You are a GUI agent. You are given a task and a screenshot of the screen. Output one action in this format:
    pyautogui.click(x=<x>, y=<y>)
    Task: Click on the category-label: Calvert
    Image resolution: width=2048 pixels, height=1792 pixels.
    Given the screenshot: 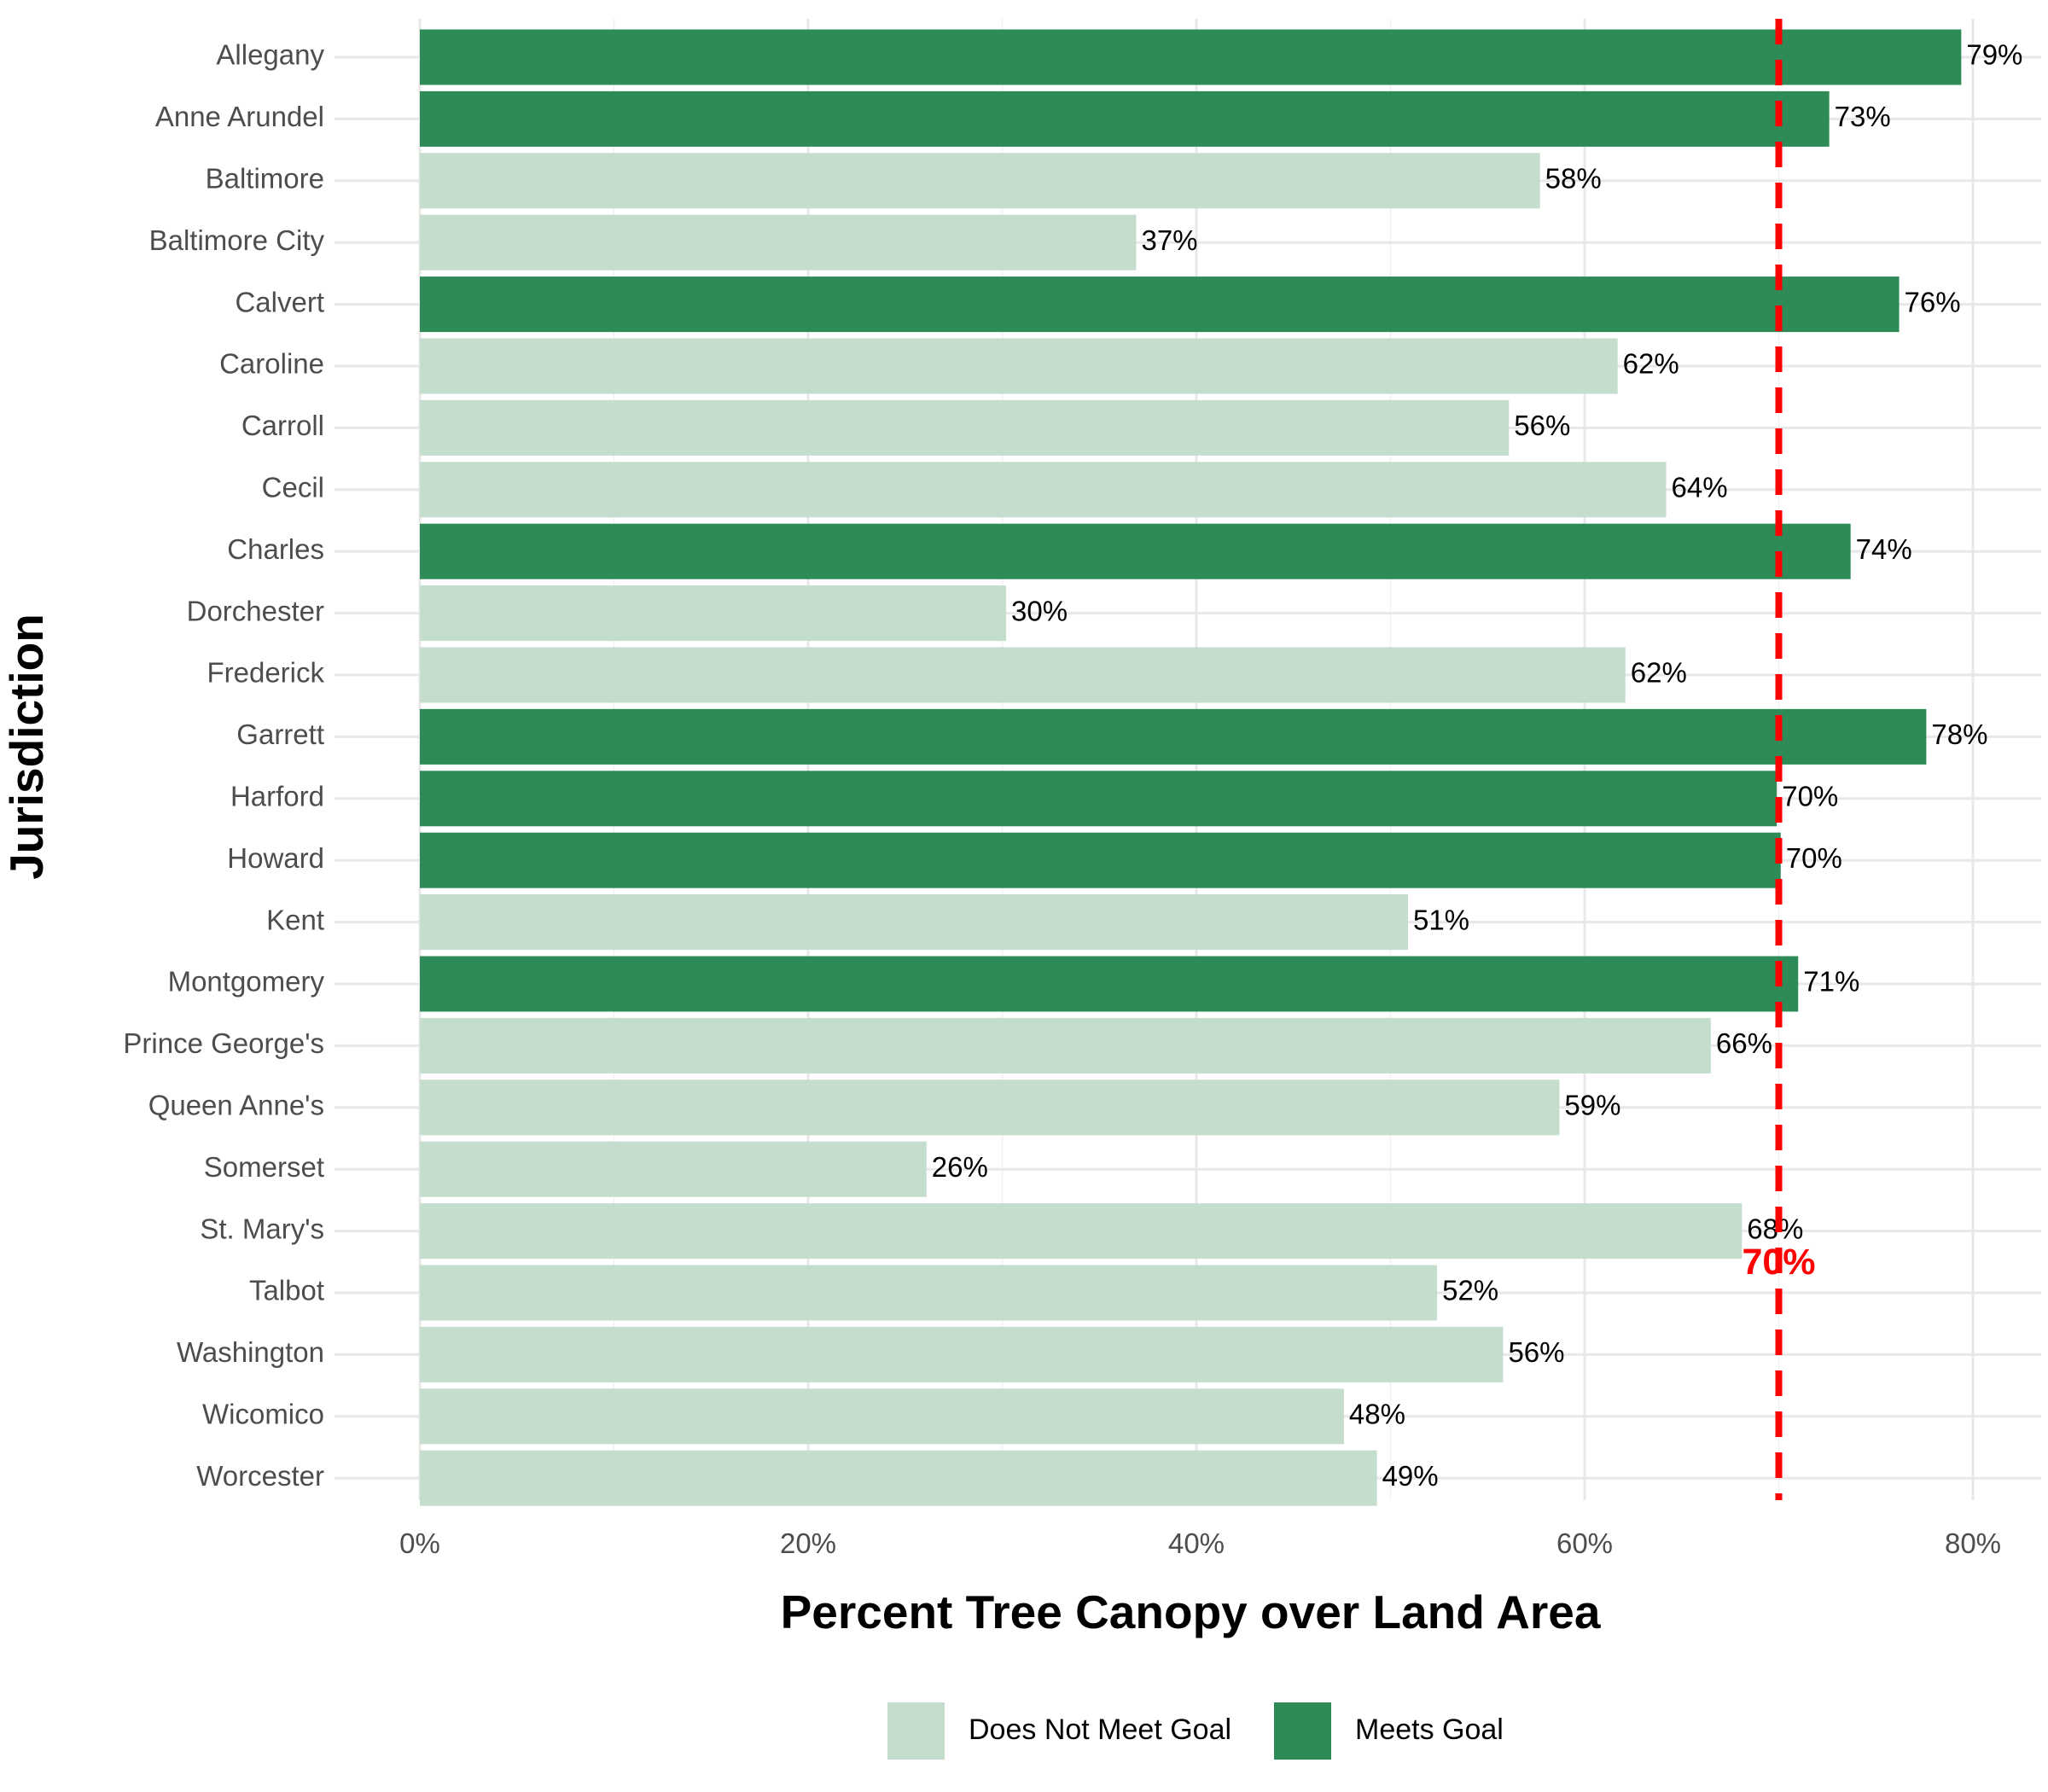 What is the action you would take?
    pyautogui.click(x=279, y=301)
    